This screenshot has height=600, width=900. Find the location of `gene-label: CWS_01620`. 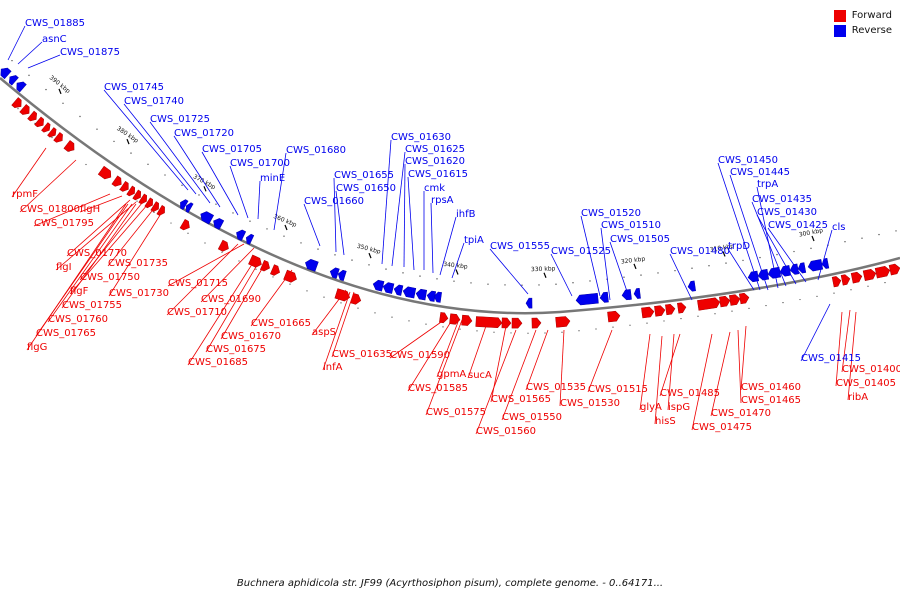

gene-label: CWS_01620 is located at coordinates (435, 161).